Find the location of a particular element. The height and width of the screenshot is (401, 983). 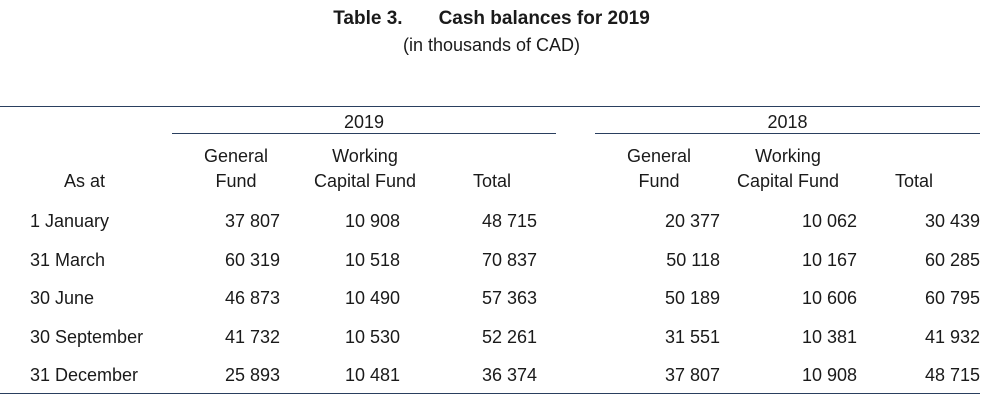

table-cell: 50 189 is located at coordinates (692, 298).